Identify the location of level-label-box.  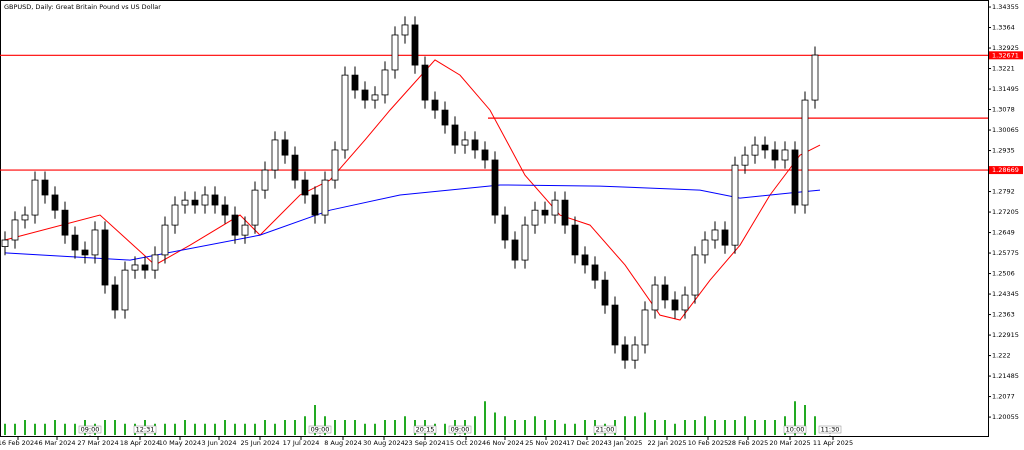
(1006, 170).